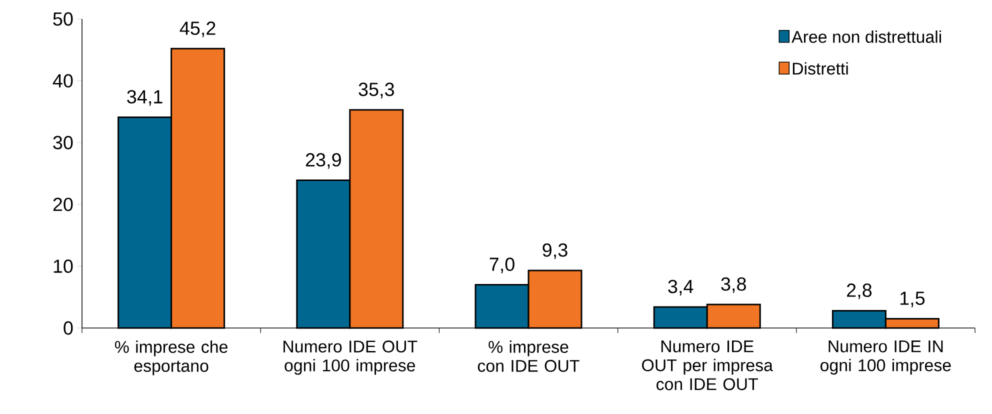 The width and height of the screenshot is (992, 414). Describe the element at coordinates (733, 285) in the screenshot. I see `data-label: 3,8` at that location.